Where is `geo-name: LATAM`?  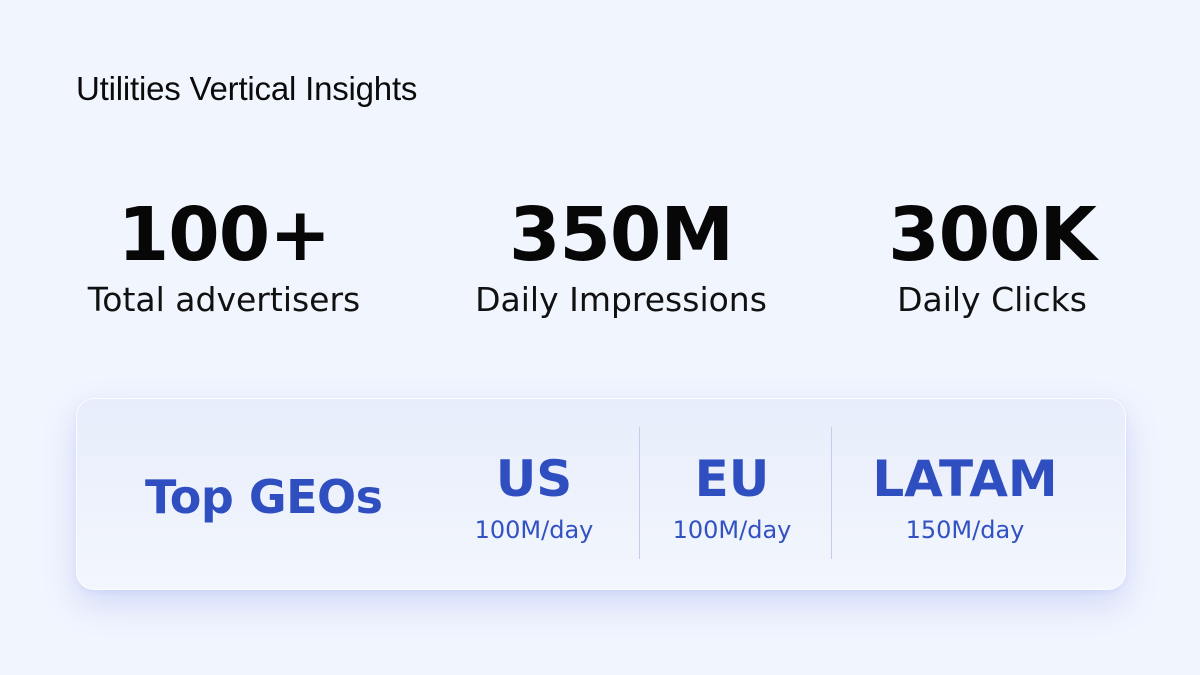
geo-name: LATAM is located at coordinates (965, 479).